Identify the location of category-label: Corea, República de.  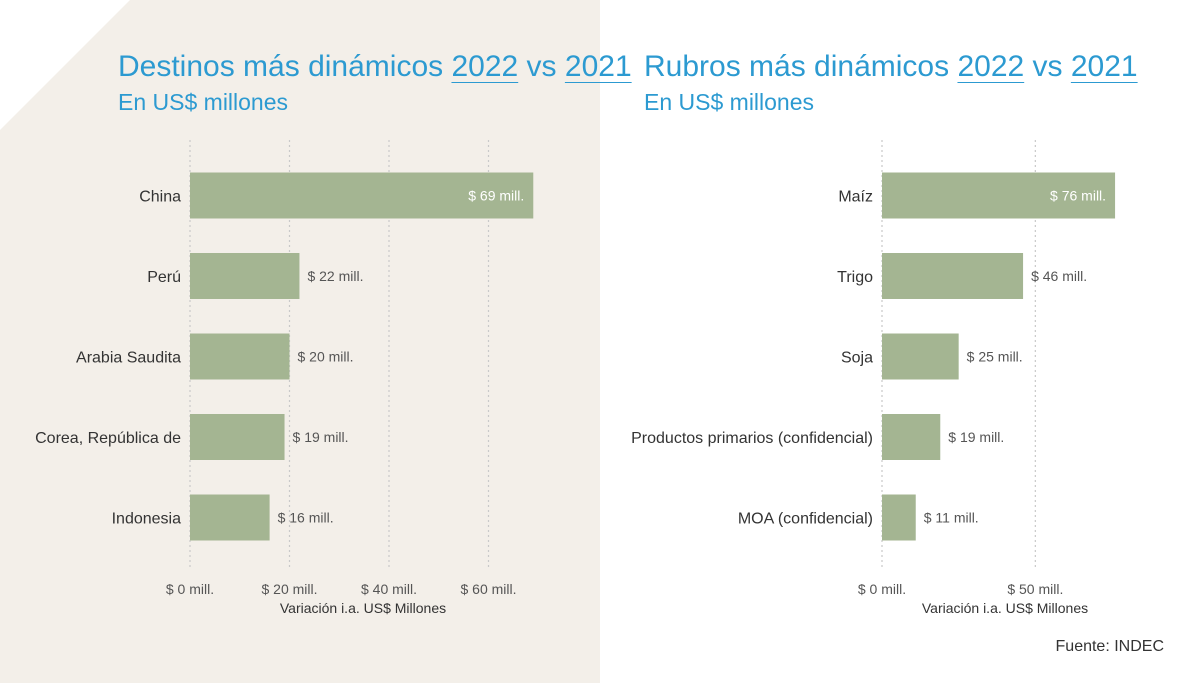
(108, 438).